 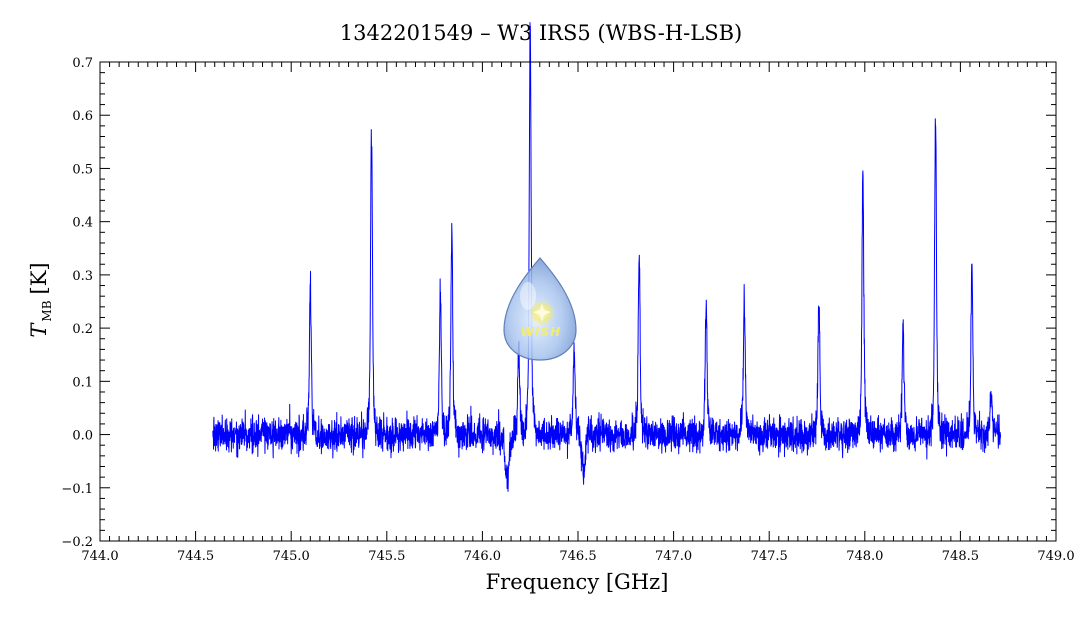 I want to click on y-tick-label: 0.7, so click(x=82, y=63).